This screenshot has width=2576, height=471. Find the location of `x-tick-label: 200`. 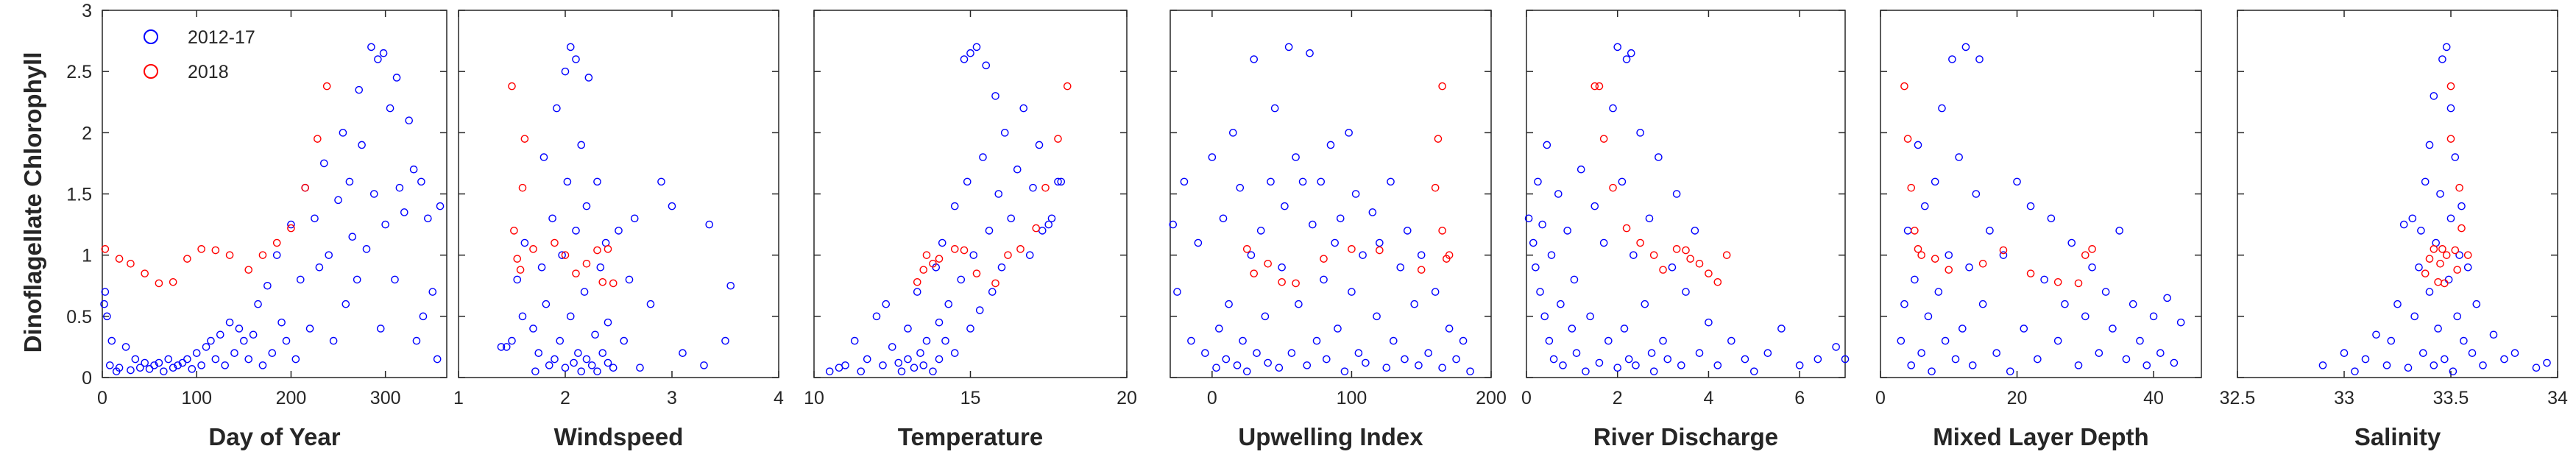

x-tick-label: 200 is located at coordinates (1491, 398).